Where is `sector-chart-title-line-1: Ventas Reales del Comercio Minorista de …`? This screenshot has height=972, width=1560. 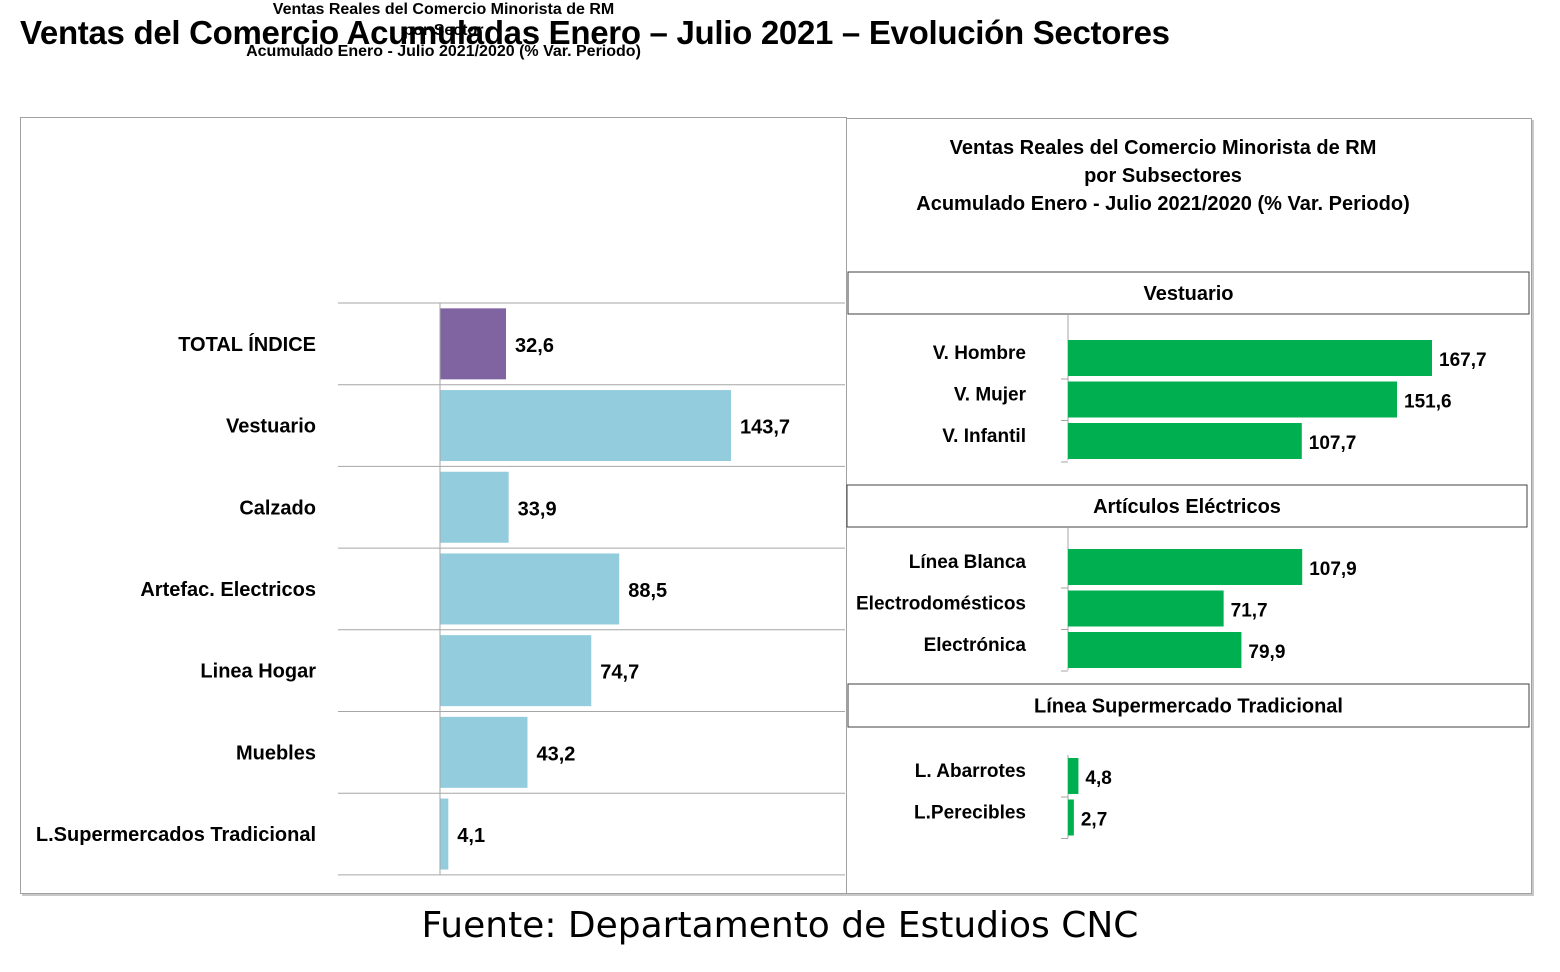
sector-chart-title-line-1: Ventas Reales del Comercio Minorista de … is located at coordinates (443, 9).